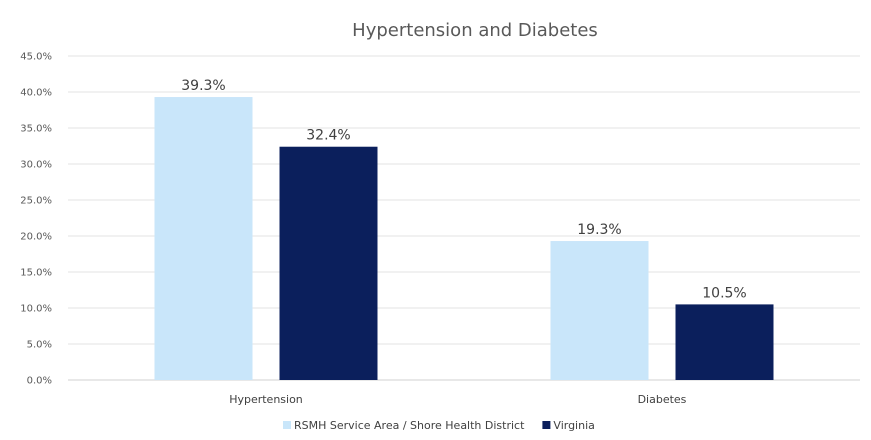 The width and height of the screenshot is (871, 440). I want to click on x-category-label: Hypertension, so click(266, 399).